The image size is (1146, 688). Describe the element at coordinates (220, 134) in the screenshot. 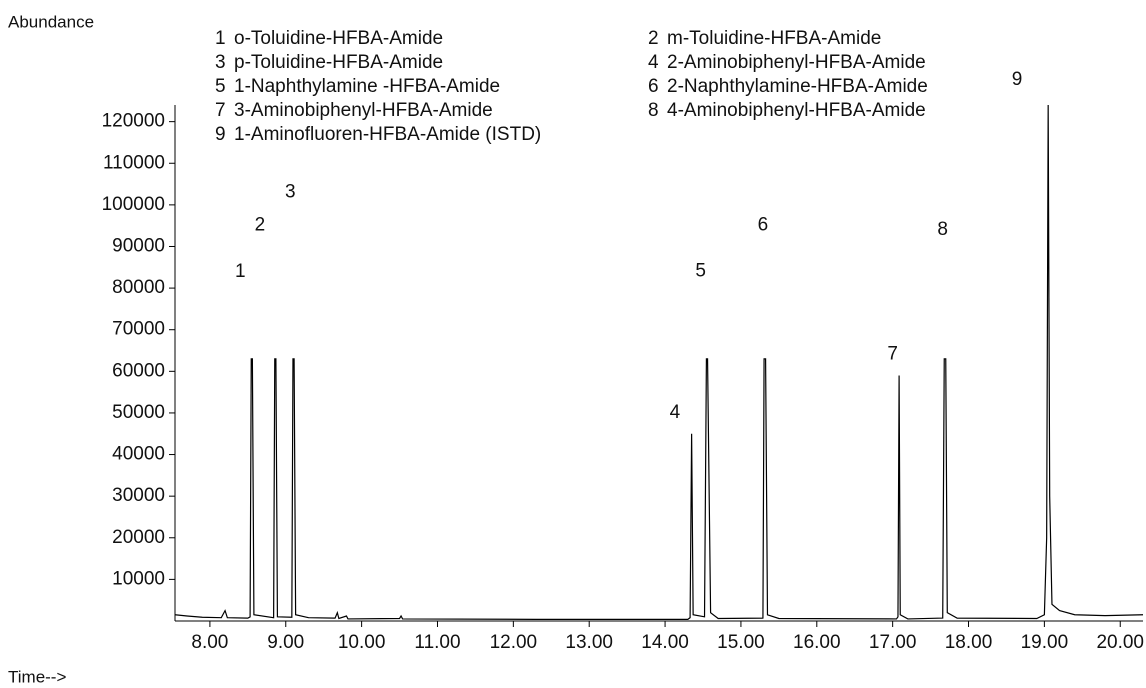

I see `legend-number: 9` at that location.